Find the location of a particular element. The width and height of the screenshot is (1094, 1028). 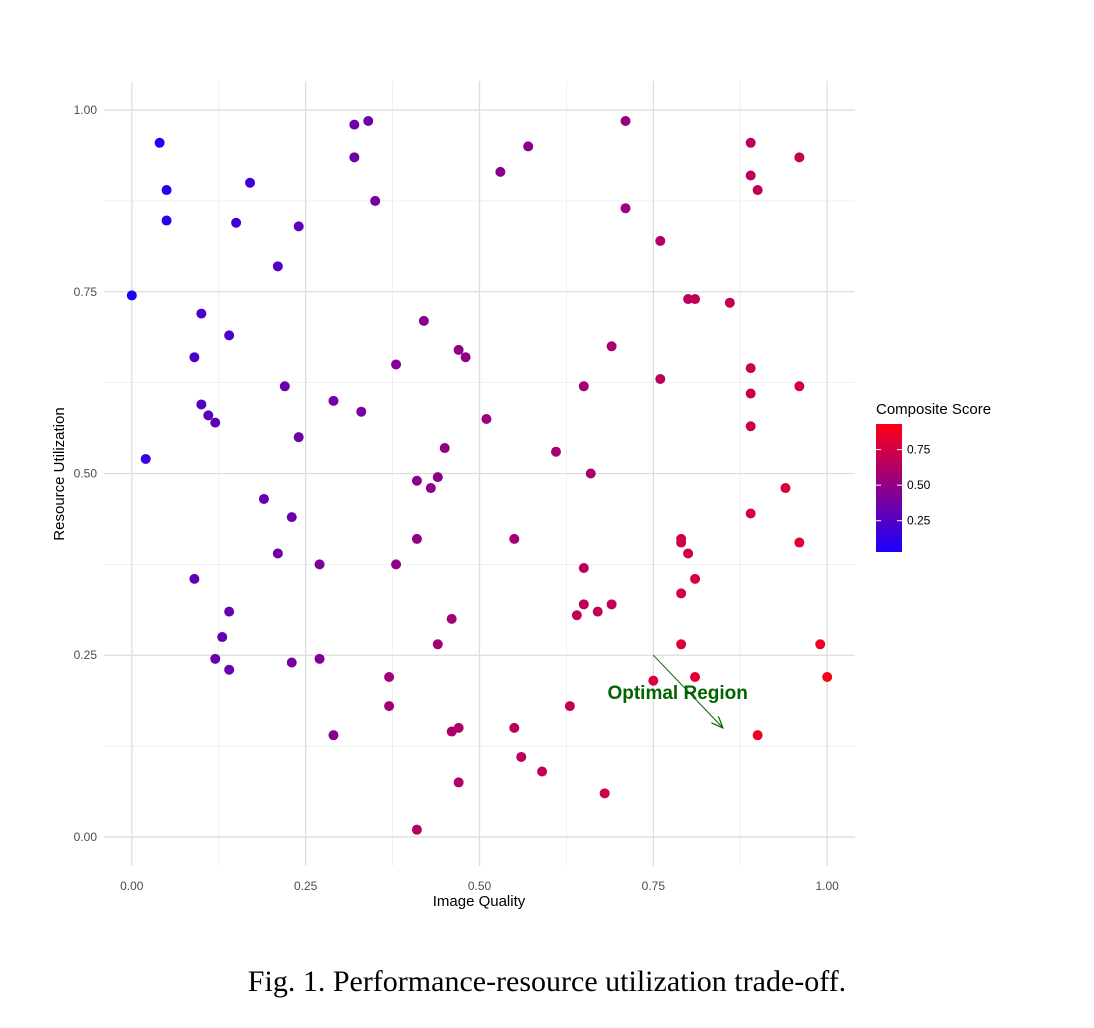

colorbar-ticks: 0.25 0.50 0.75 is located at coordinates (903, 485).